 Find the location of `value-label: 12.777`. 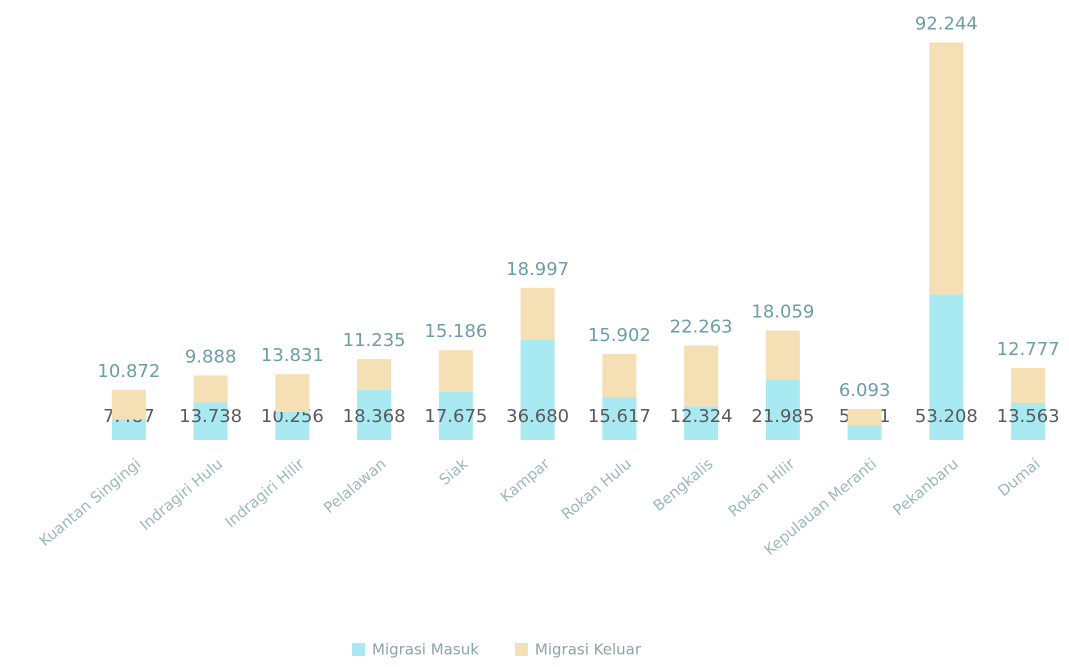

value-label: 12.777 is located at coordinates (1028, 349).